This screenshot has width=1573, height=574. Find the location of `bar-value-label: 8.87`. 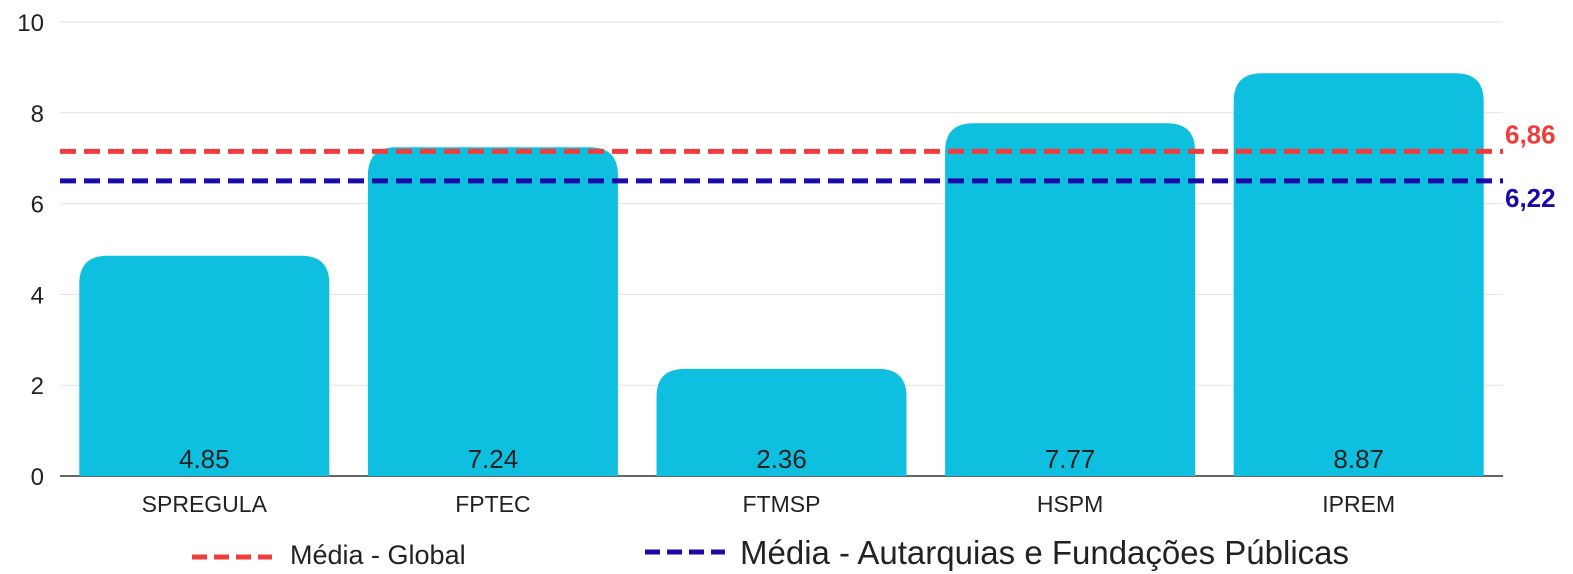

bar-value-label: 8.87 is located at coordinates (1358, 459).